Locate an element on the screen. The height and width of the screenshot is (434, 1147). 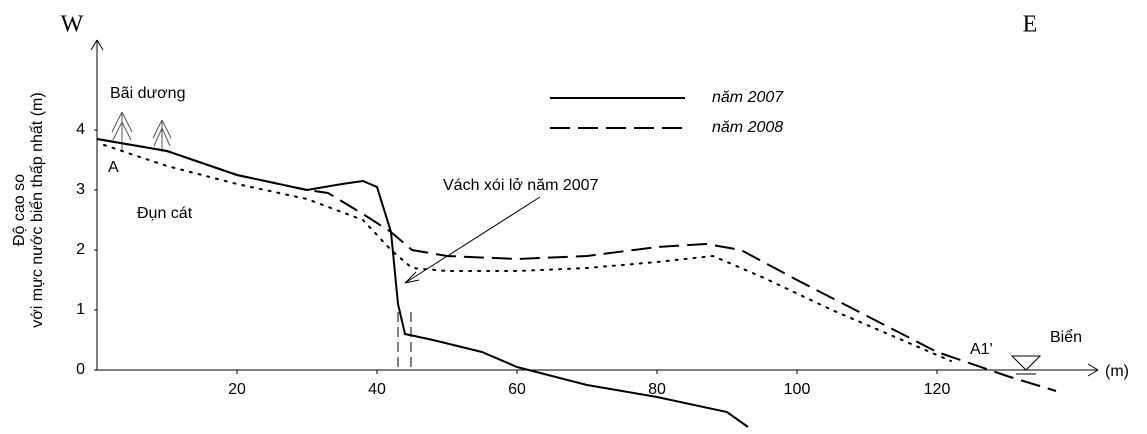
annotation: Biển is located at coordinates (1066, 337).